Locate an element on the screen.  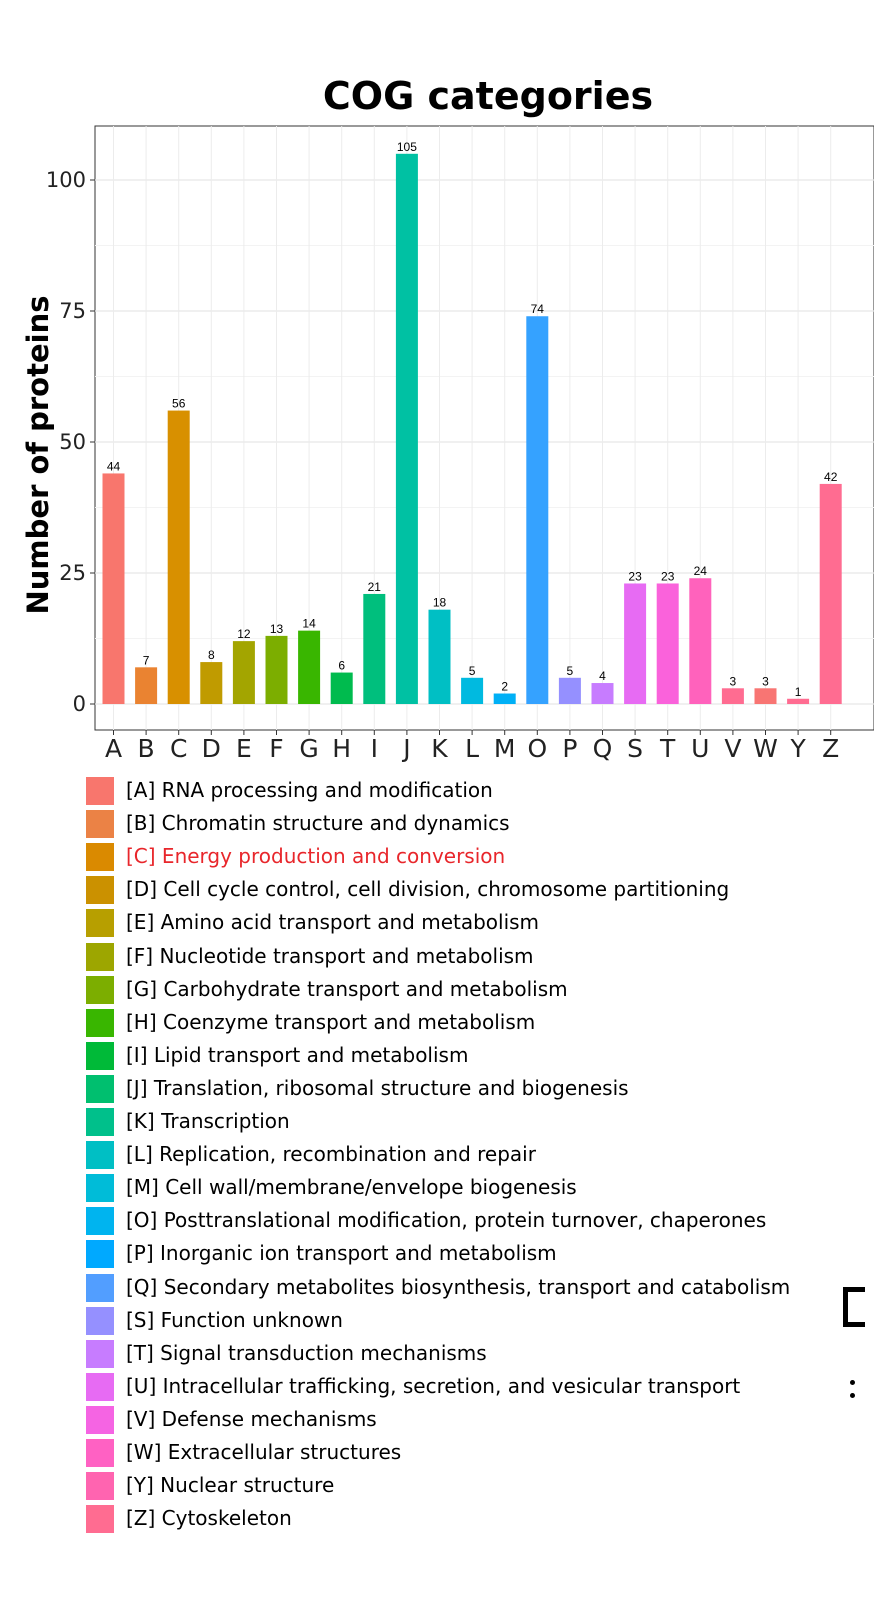
legend-item: [S] Function unknown is located at coordinates (476, 1322).